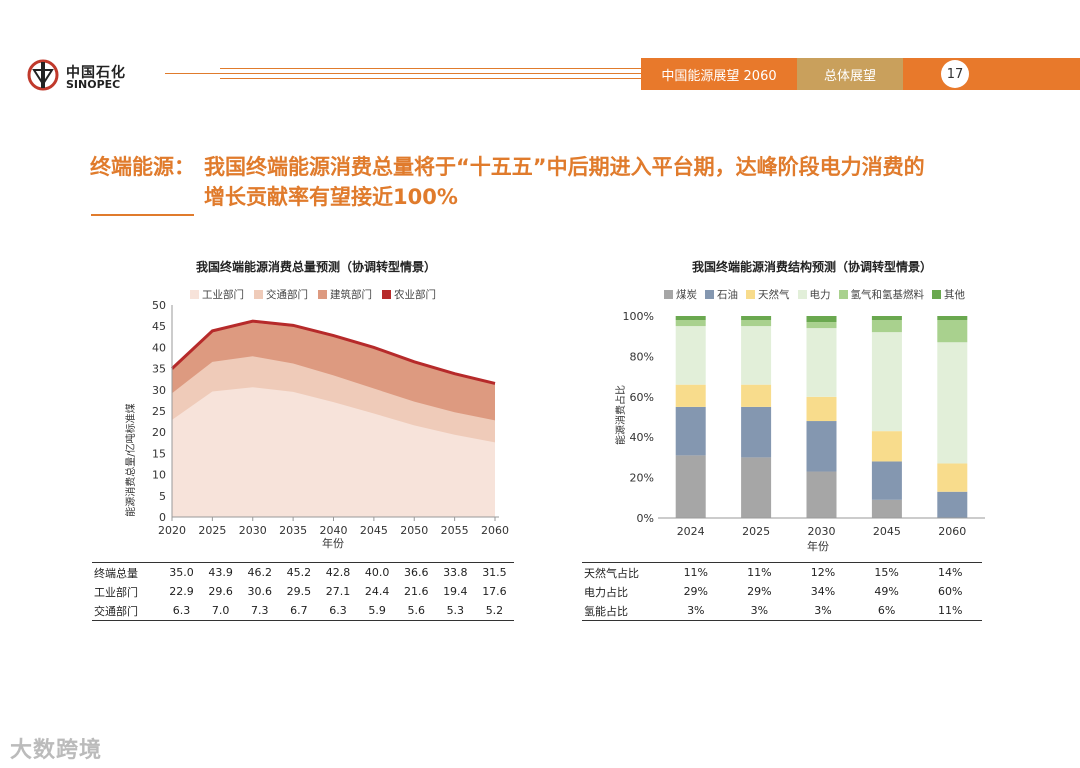  I want to click on table-cell: 14%, so click(950, 572).